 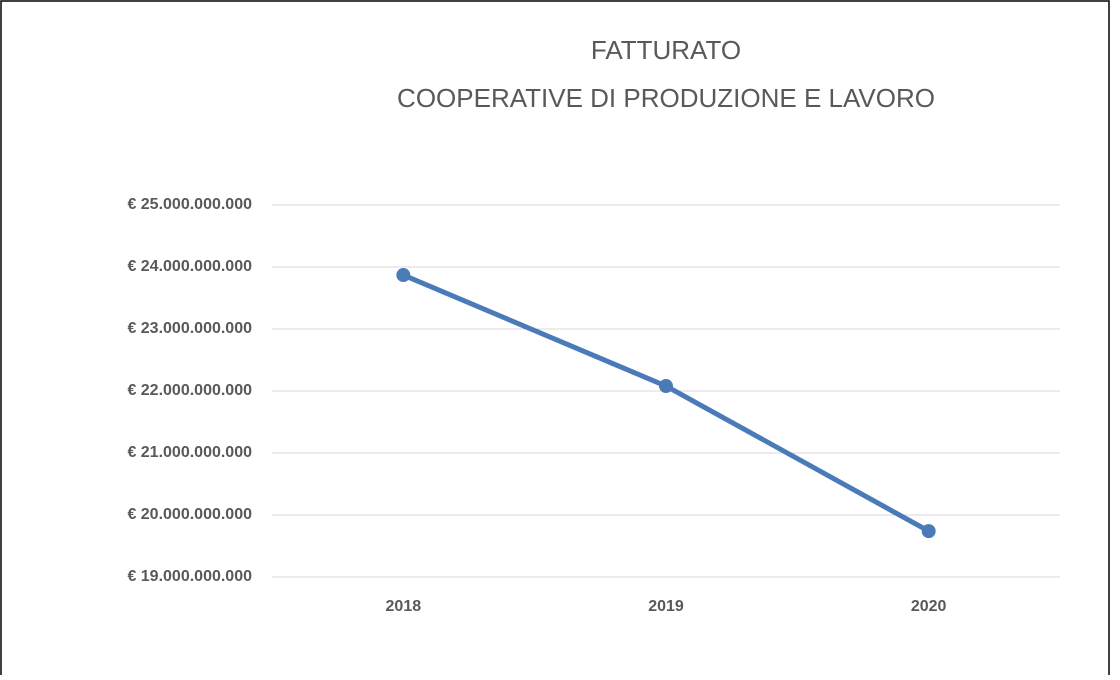 I want to click on y-tick-label: € 24.000.000.000, so click(x=189, y=266).